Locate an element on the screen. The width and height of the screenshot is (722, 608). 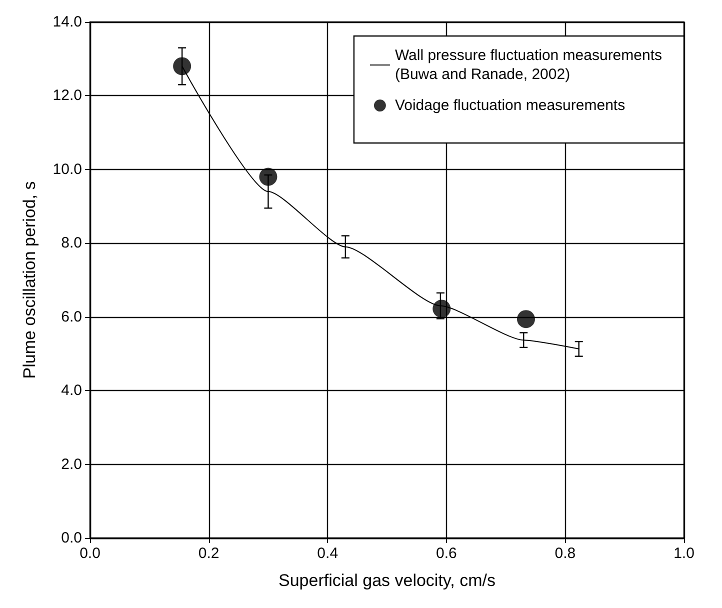
x-tick-label: 0.4 is located at coordinates (327, 553).